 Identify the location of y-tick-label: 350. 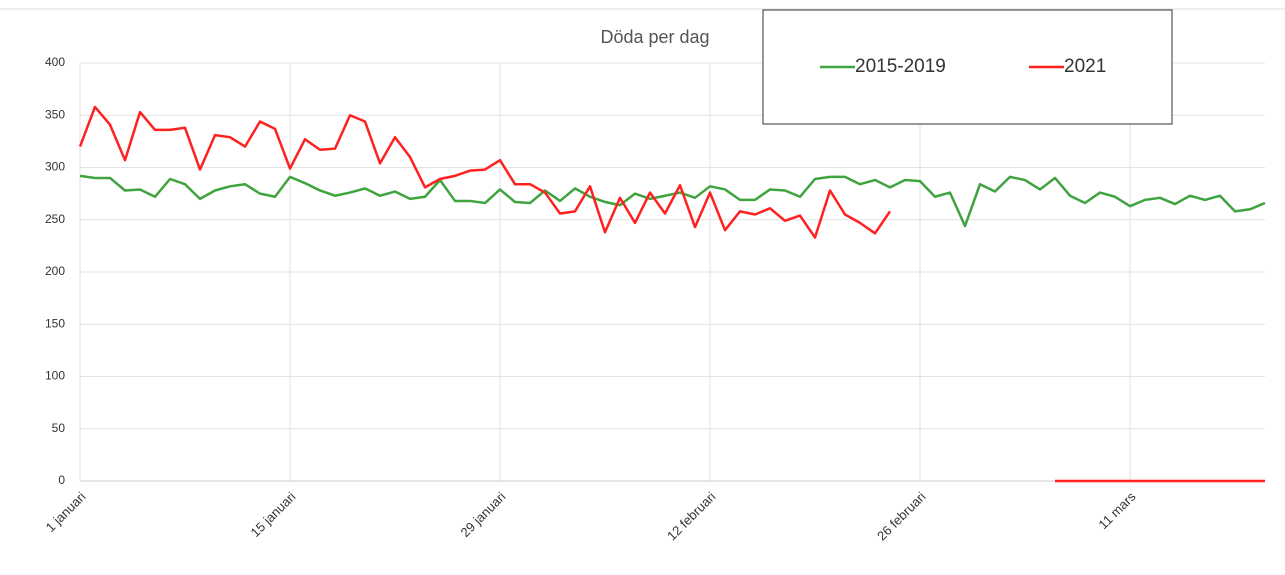
(55, 114).